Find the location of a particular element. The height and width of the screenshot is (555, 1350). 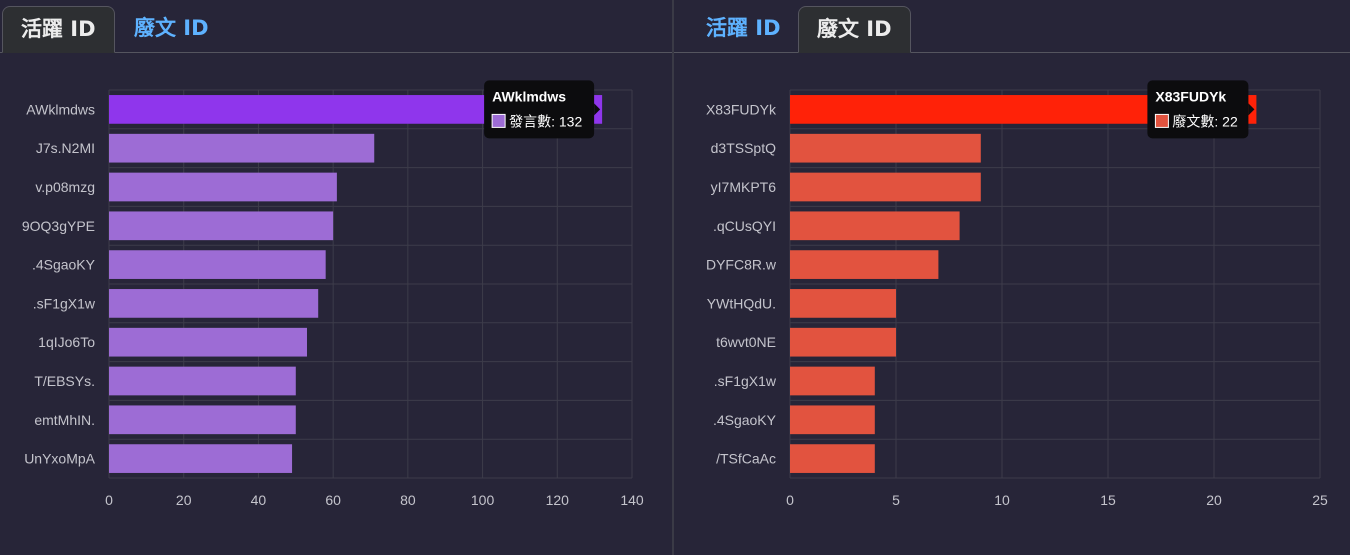

x-tick-label: 25 is located at coordinates (1320, 500).